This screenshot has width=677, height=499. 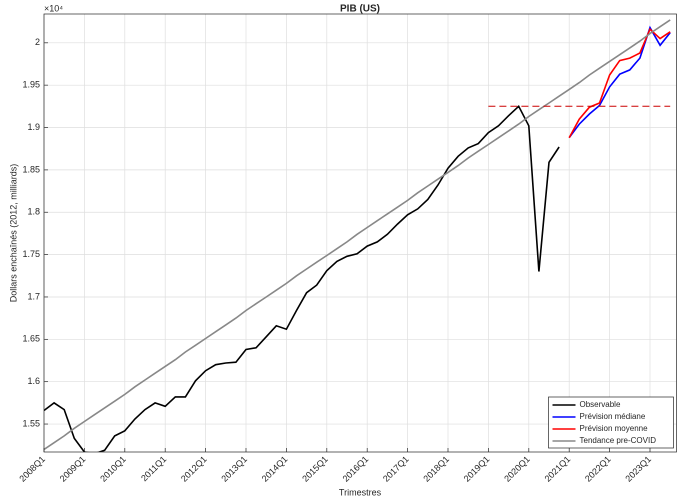 I want to click on y-tick-label: 1.95, so click(x=31, y=85).